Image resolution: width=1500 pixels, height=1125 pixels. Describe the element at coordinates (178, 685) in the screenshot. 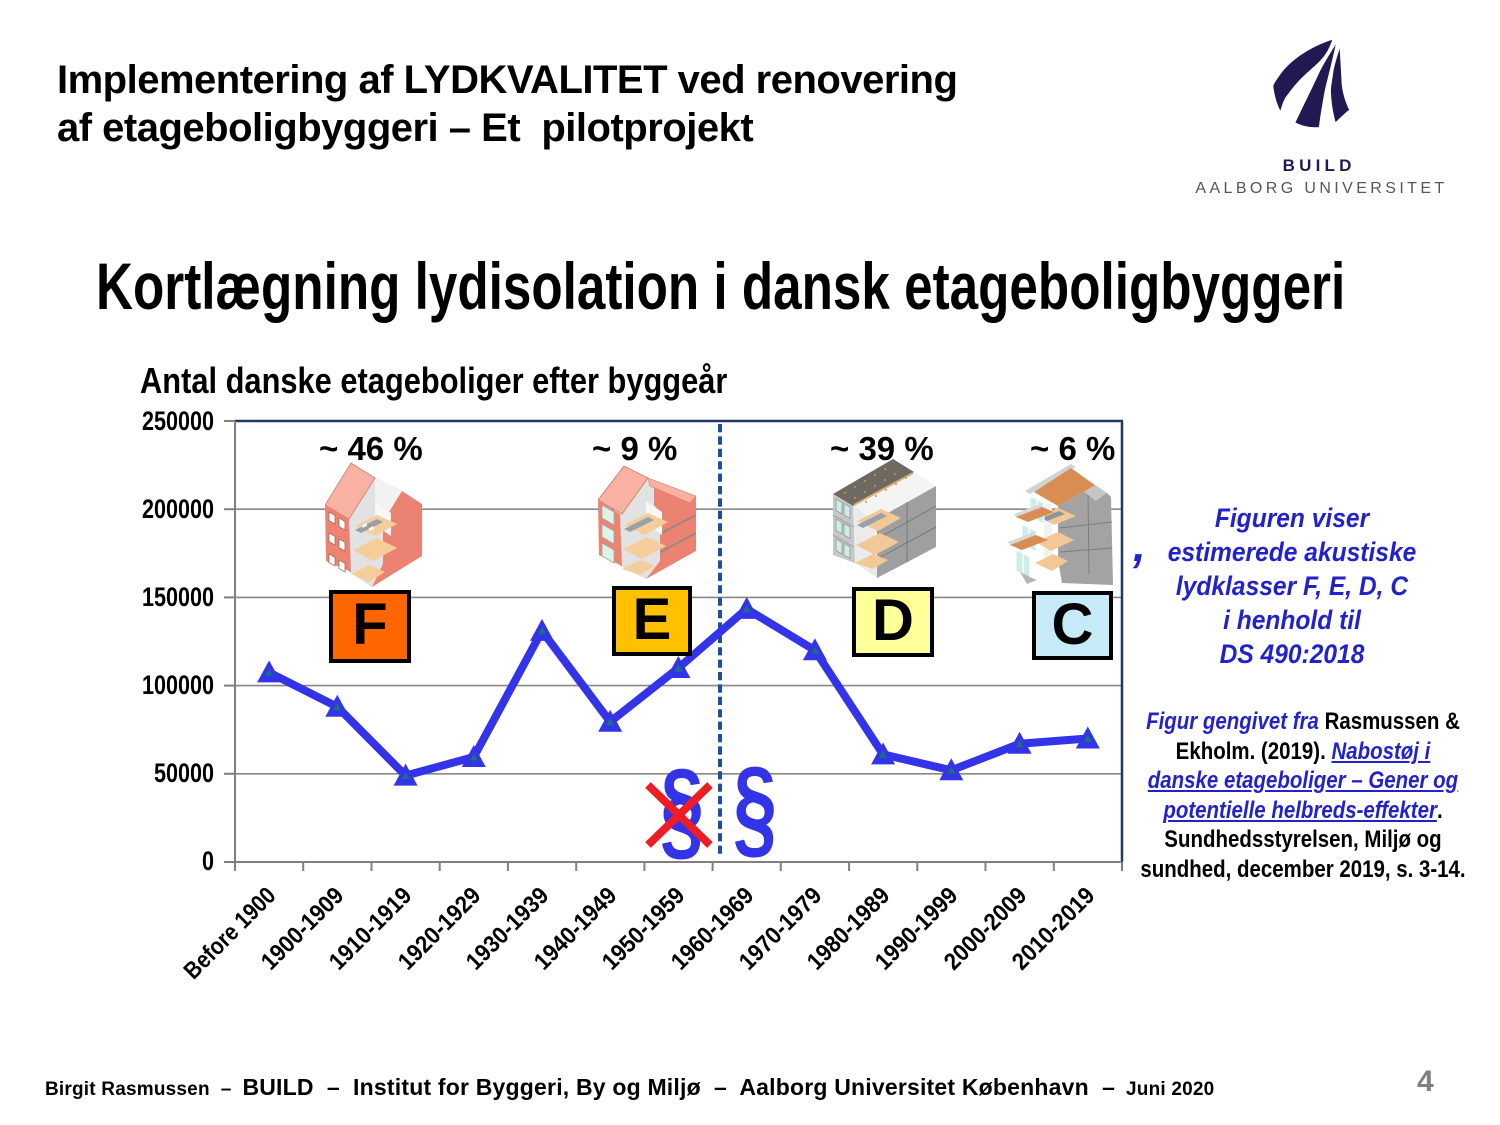

I see `svg-text: 100000` at that location.